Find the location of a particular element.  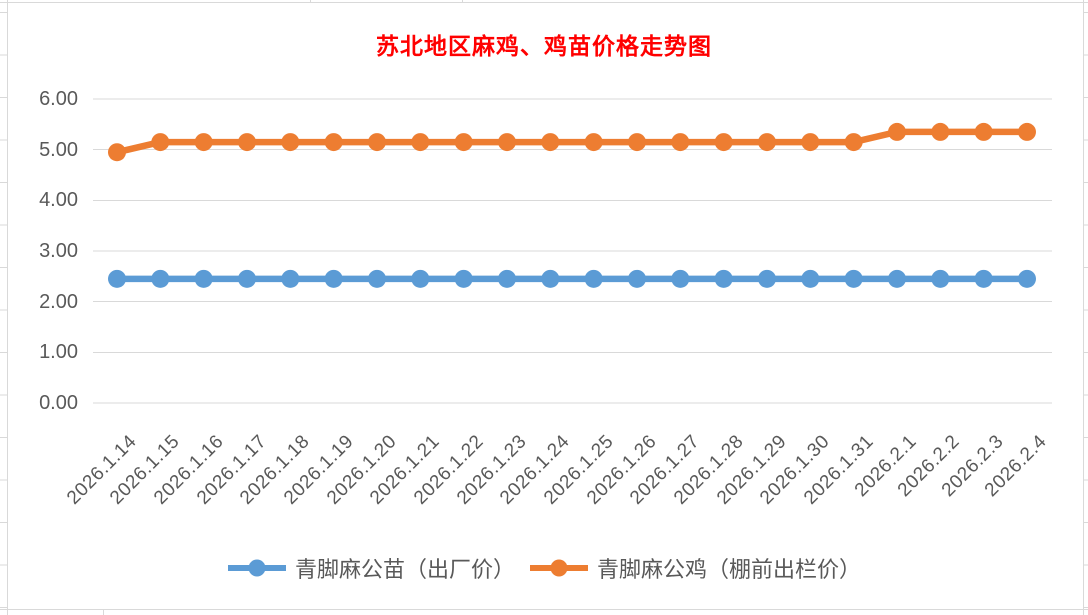

sheet-row-line-top is located at coordinates (544, 2).